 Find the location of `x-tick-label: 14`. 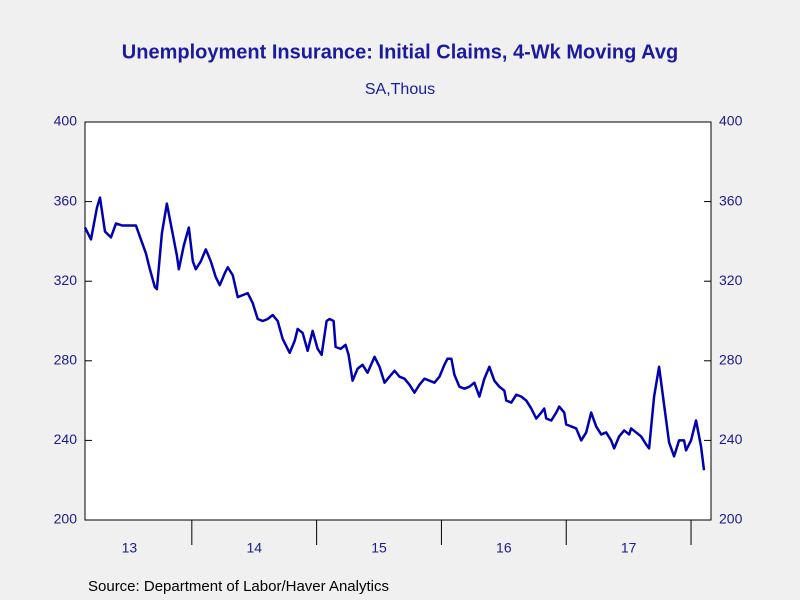

x-tick-label: 14 is located at coordinates (254, 548).